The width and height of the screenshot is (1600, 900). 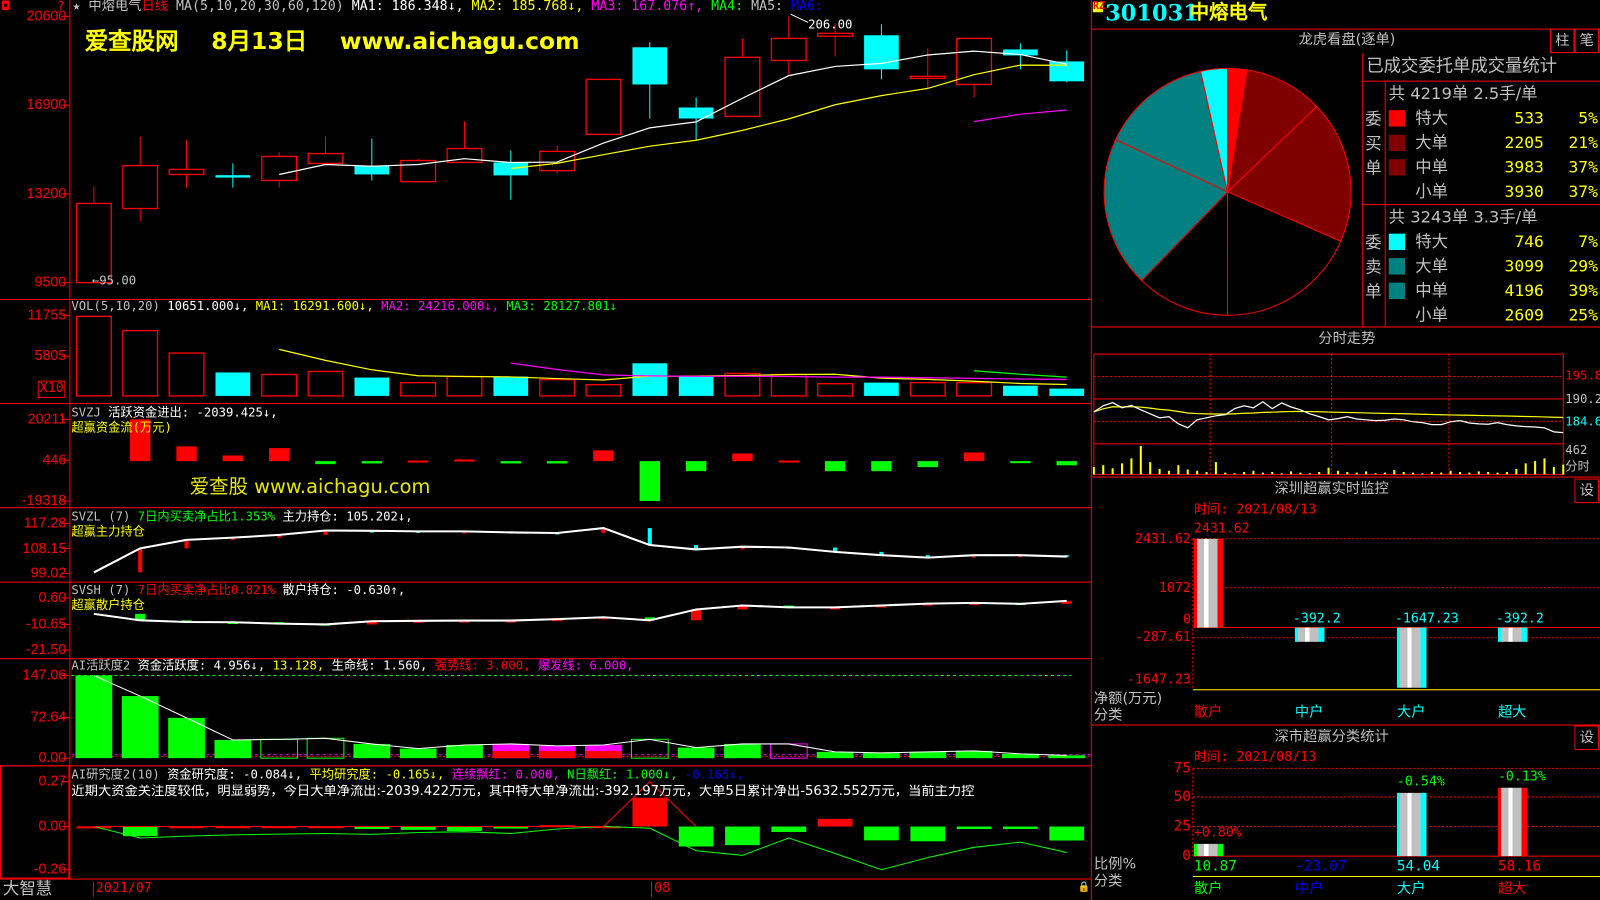 What do you see at coordinates (1562, 41) in the screenshot?
I see `bar-view-button: 柱` at bounding box center [1562, 41].